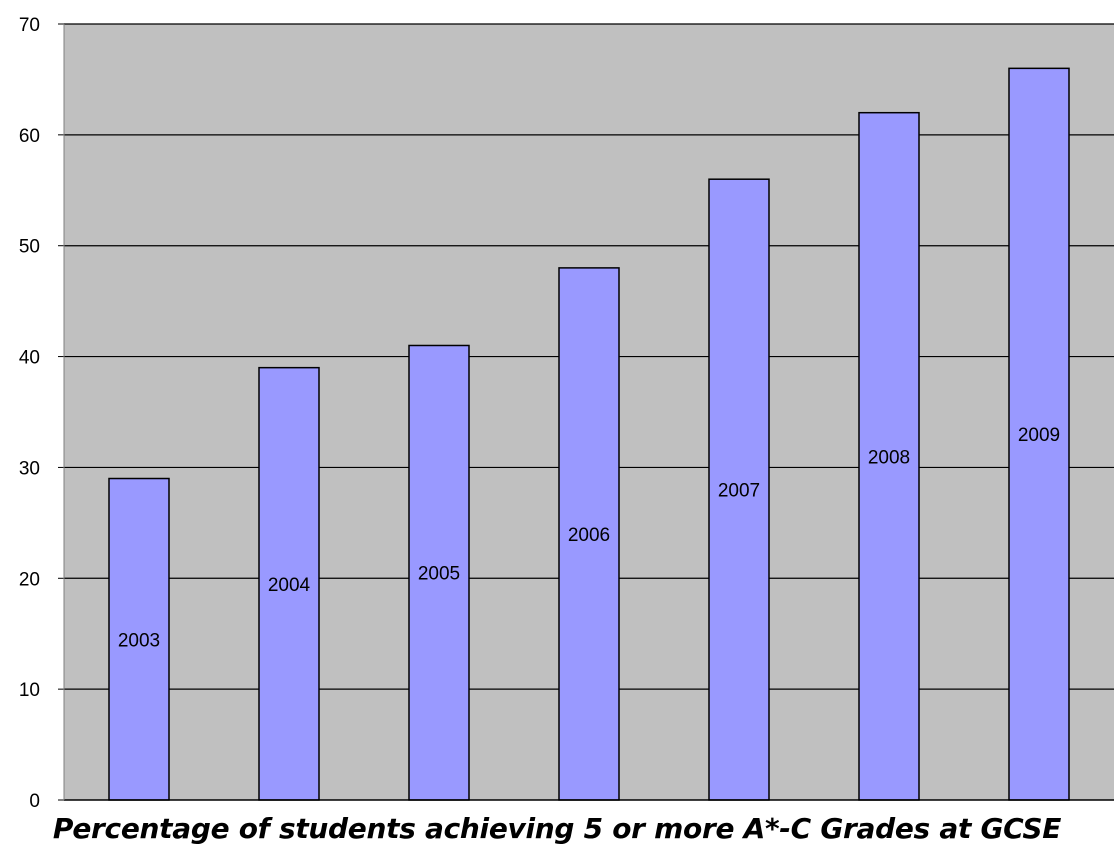 This screenshot has width=1114, height=854. Describe the element at coordinates (29, 579) in the screenshot. I see `y-tick-label: 20` at that location.